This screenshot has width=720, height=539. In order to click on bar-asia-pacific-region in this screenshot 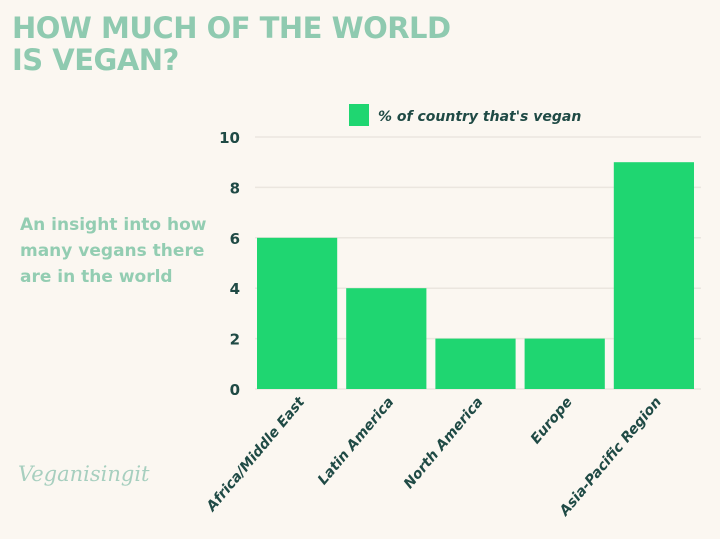, I will do `click(653, 275)`.